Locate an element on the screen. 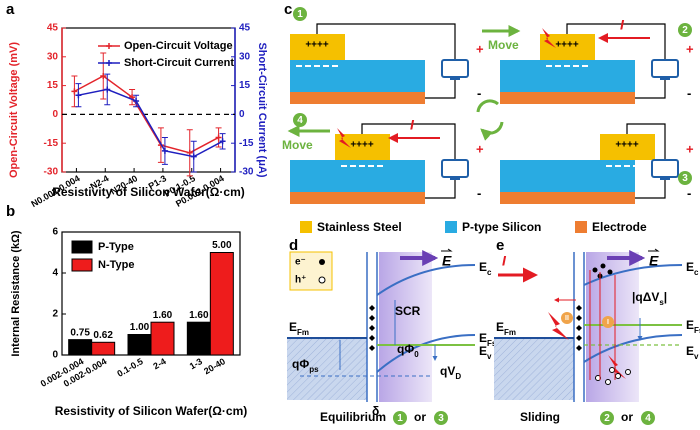 This screenshot has height=430, width=700. y2-tick-label: -30 is located at coordinates (246, 172).